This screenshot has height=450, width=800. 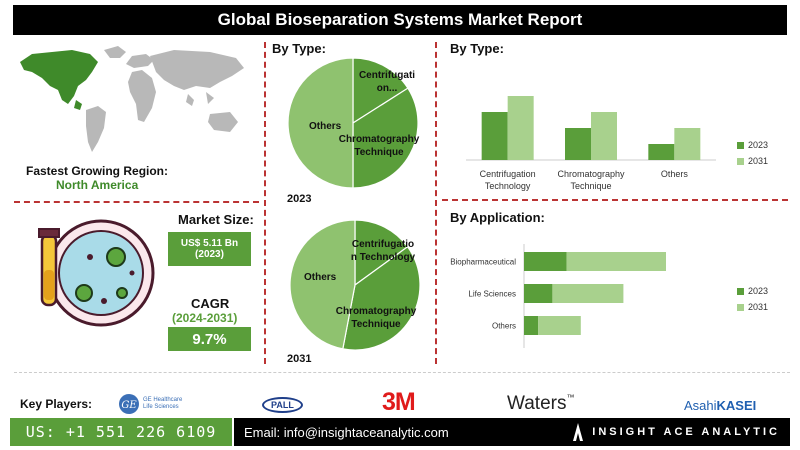 What do you see at coordinates (320, 277) in the screenshot?
I see `pie-2031-others-label: Others` at bounding box center [320, 277].